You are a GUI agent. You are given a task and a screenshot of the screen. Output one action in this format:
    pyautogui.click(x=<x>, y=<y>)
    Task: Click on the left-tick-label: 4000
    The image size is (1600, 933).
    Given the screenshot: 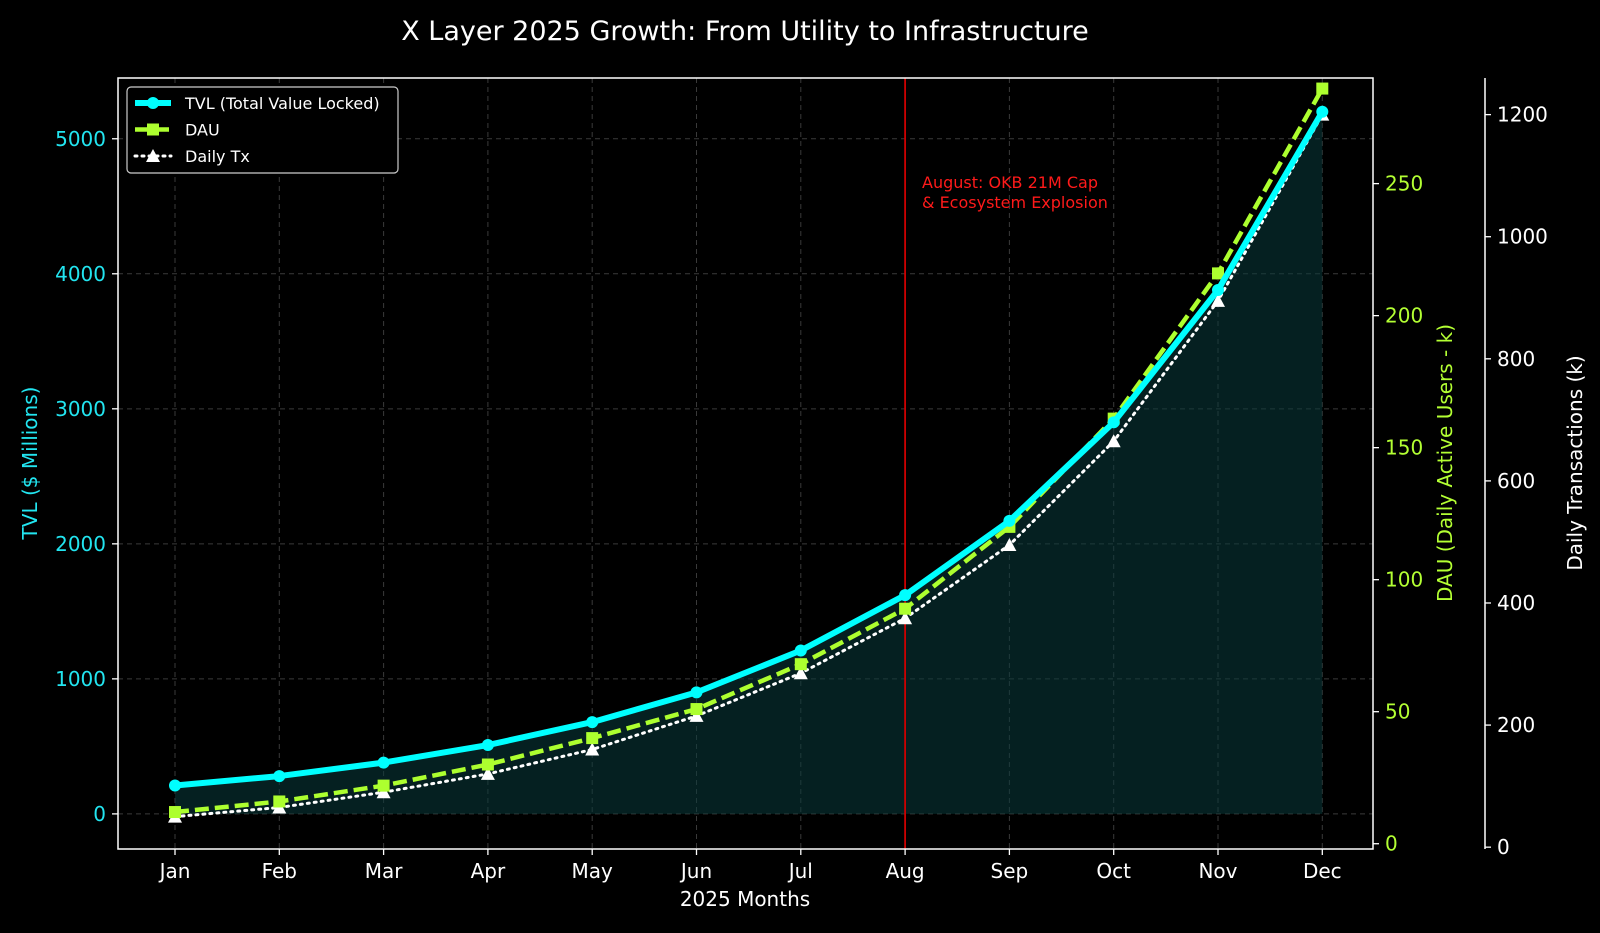 What is the action you would take?
    pyautogui.click(x=80, y=274)
    